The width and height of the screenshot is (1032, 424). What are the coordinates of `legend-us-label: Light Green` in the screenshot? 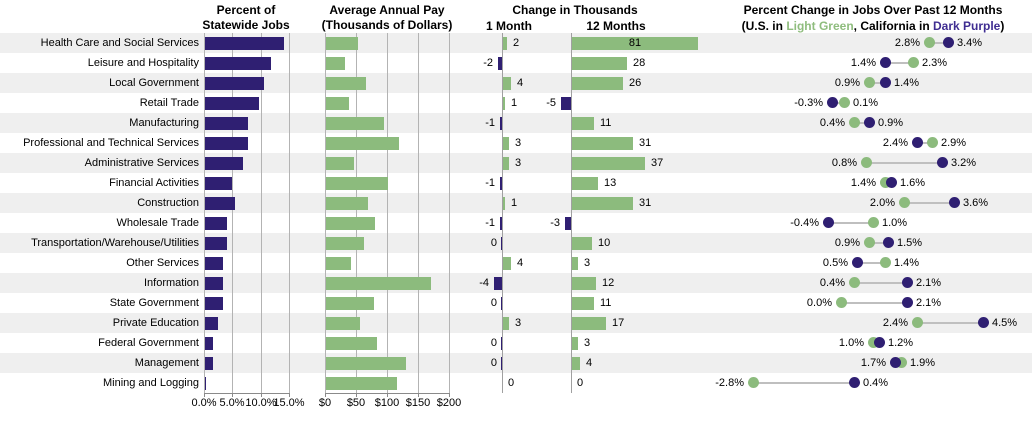 It's located at (820, 26).